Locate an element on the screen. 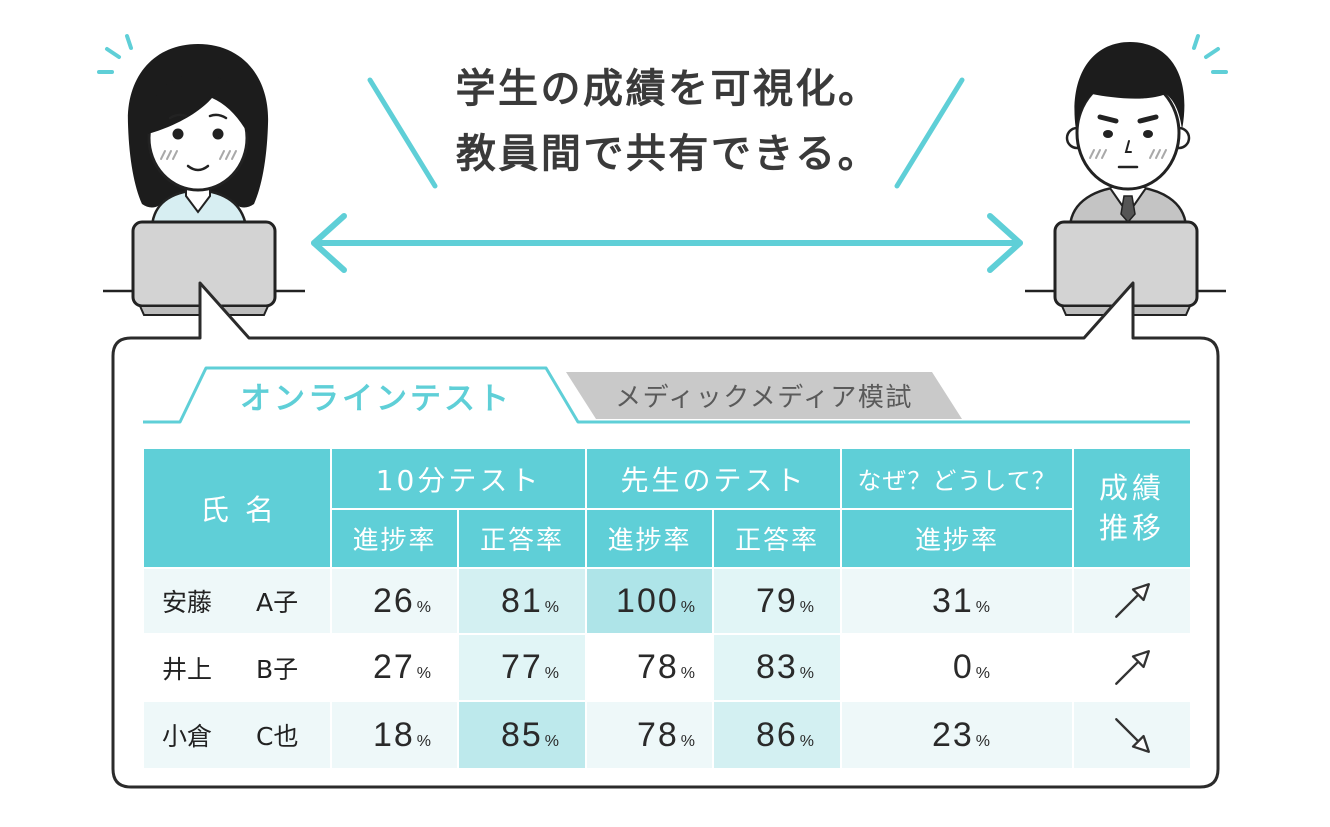  name-column-header: 氏名 is located at coordinates (237, 508).